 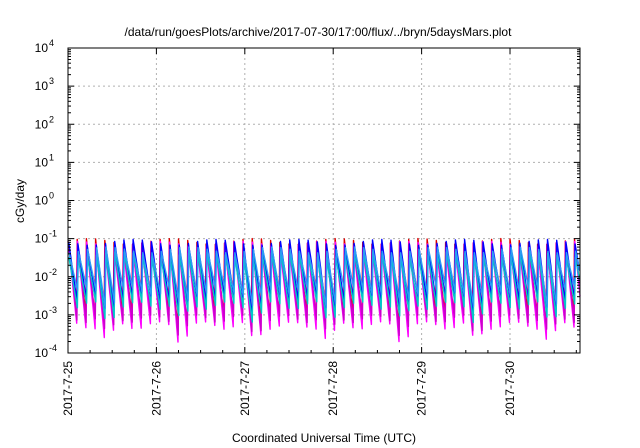 What do you see at coordinates (53, 272) in the screenshot?
I see `y-tick-exponent: -2` at bounding box center [53, 272].